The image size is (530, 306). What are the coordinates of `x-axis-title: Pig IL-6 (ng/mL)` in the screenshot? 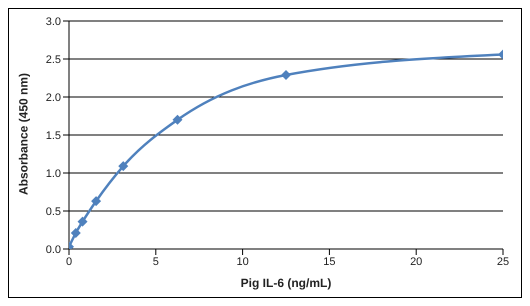 It's located at (286, 283).